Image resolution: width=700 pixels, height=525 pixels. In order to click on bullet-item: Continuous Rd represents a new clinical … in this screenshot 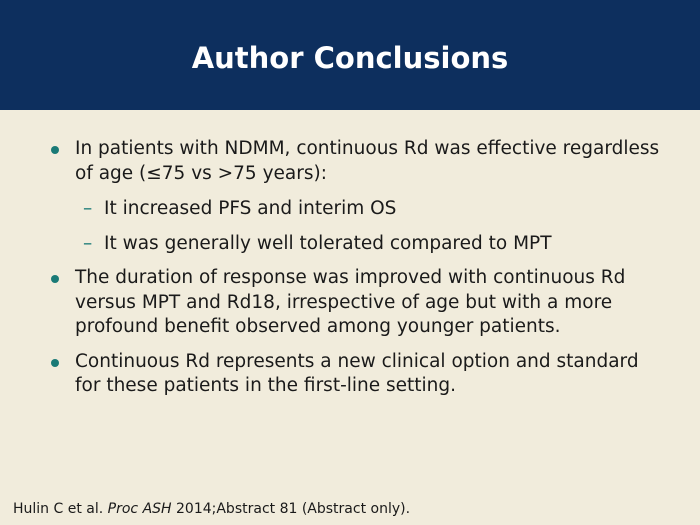, I will do `click(358, 374)`.